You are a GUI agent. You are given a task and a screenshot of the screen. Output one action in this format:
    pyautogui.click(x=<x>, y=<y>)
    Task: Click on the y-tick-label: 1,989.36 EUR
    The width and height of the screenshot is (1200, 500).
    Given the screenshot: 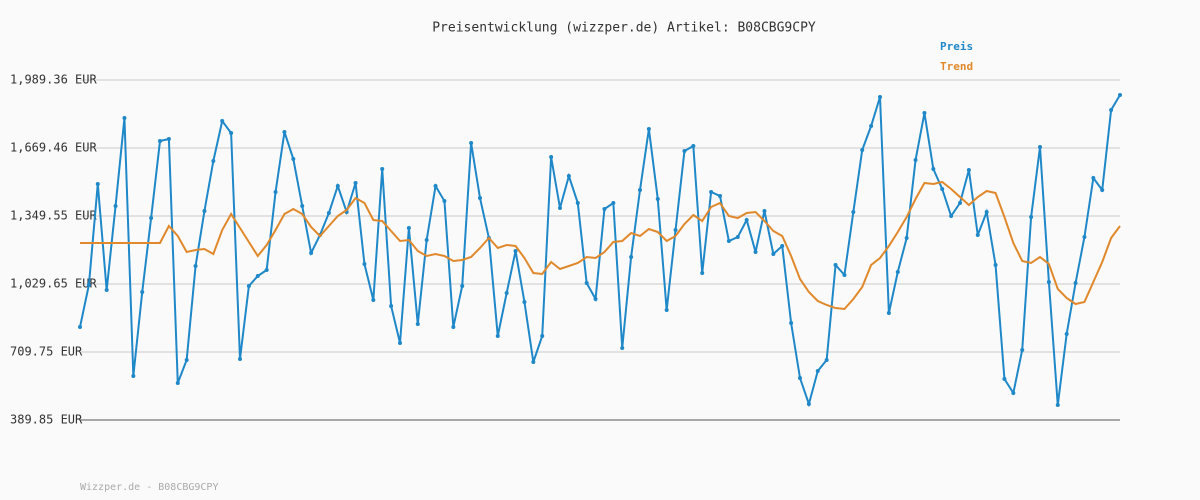 What is the action you would take?
    pyautogui.click(x=53, y=80)
    